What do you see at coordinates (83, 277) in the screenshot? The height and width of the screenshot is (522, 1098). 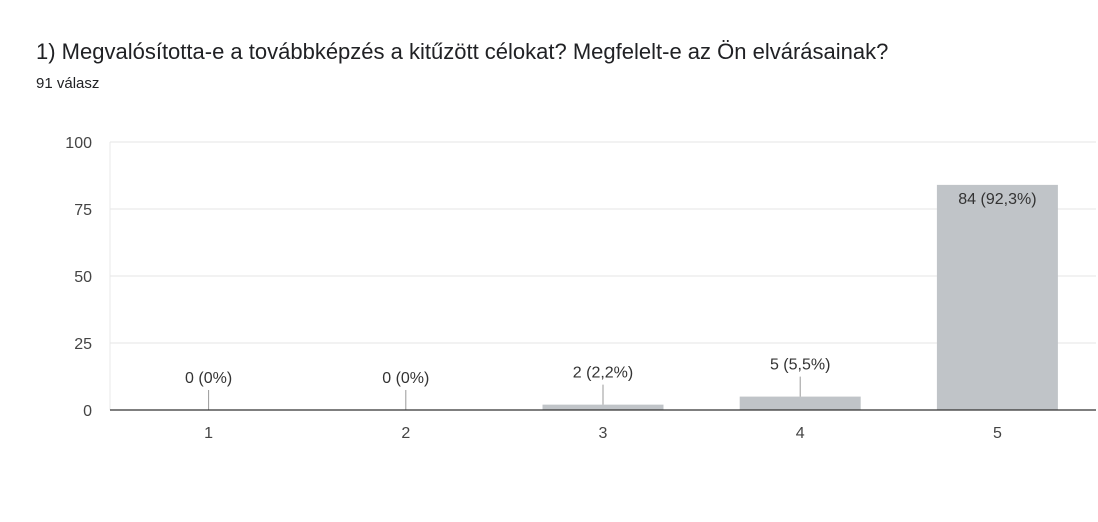 I see `y-tick-label: 50` at bounding box center [83, 277].